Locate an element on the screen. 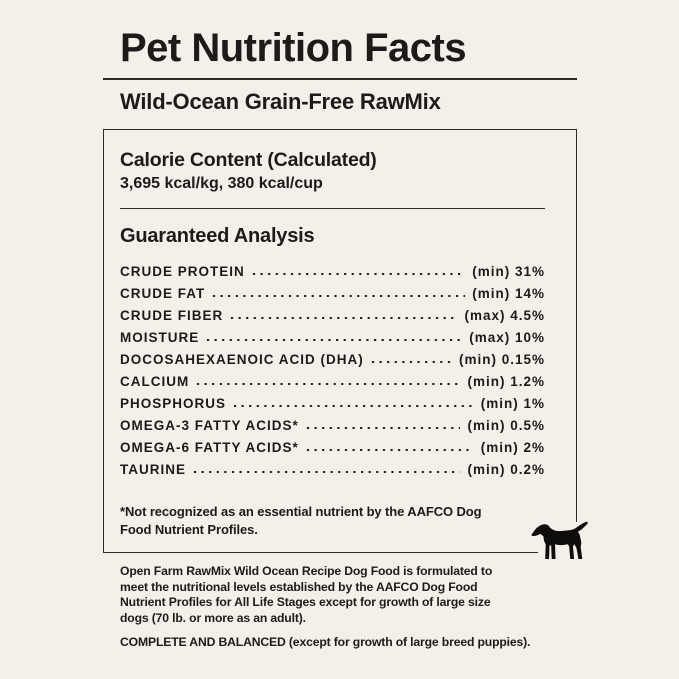 Image resolution: width=679 pixels, height=679 pixels. nutrient-name: PHOSPHORUS is located at coordinates (173, 403).